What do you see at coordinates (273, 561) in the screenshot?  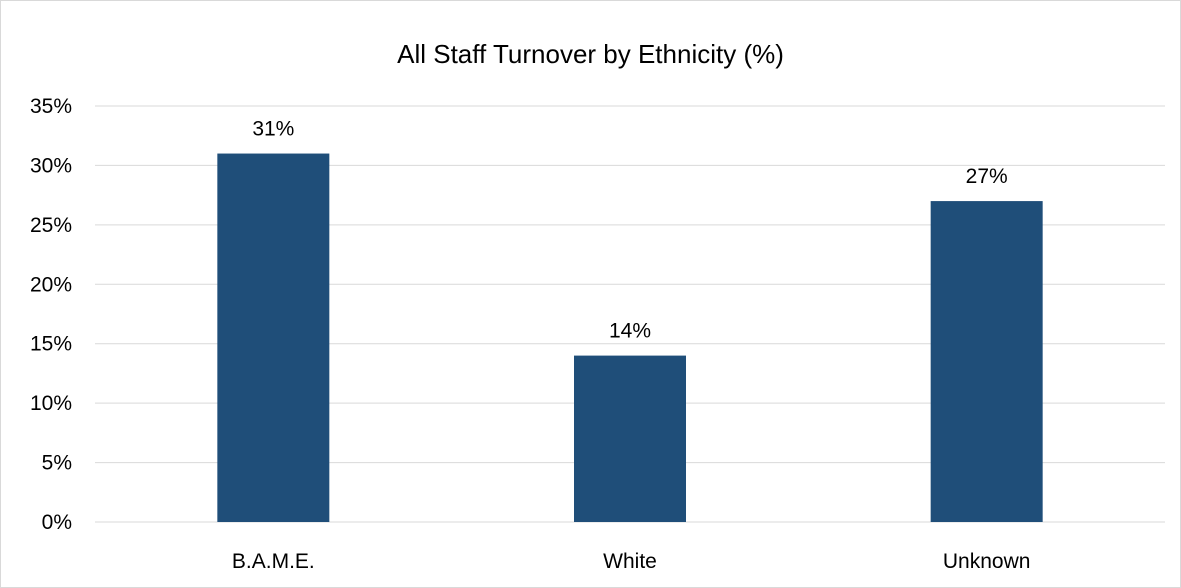 I see `x-tick-label: B.A.M.E.` at bounding box center [273, 561].